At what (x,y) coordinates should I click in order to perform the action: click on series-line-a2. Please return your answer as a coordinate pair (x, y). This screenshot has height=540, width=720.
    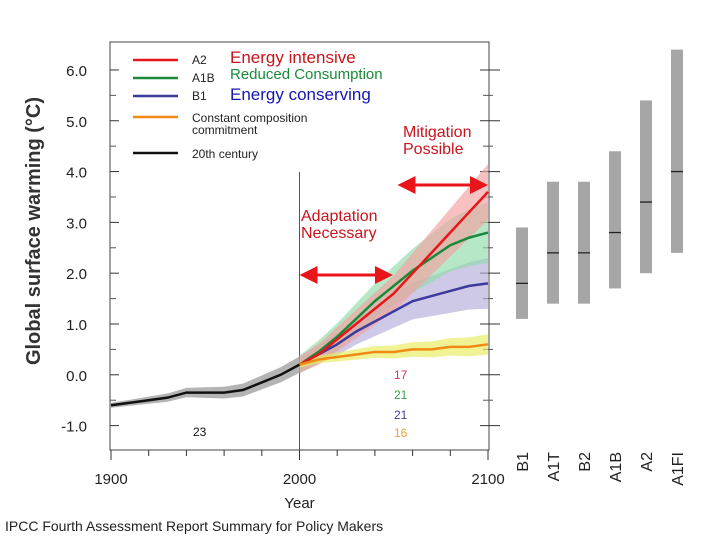
    Looking at the image, I should click on (393, 278).